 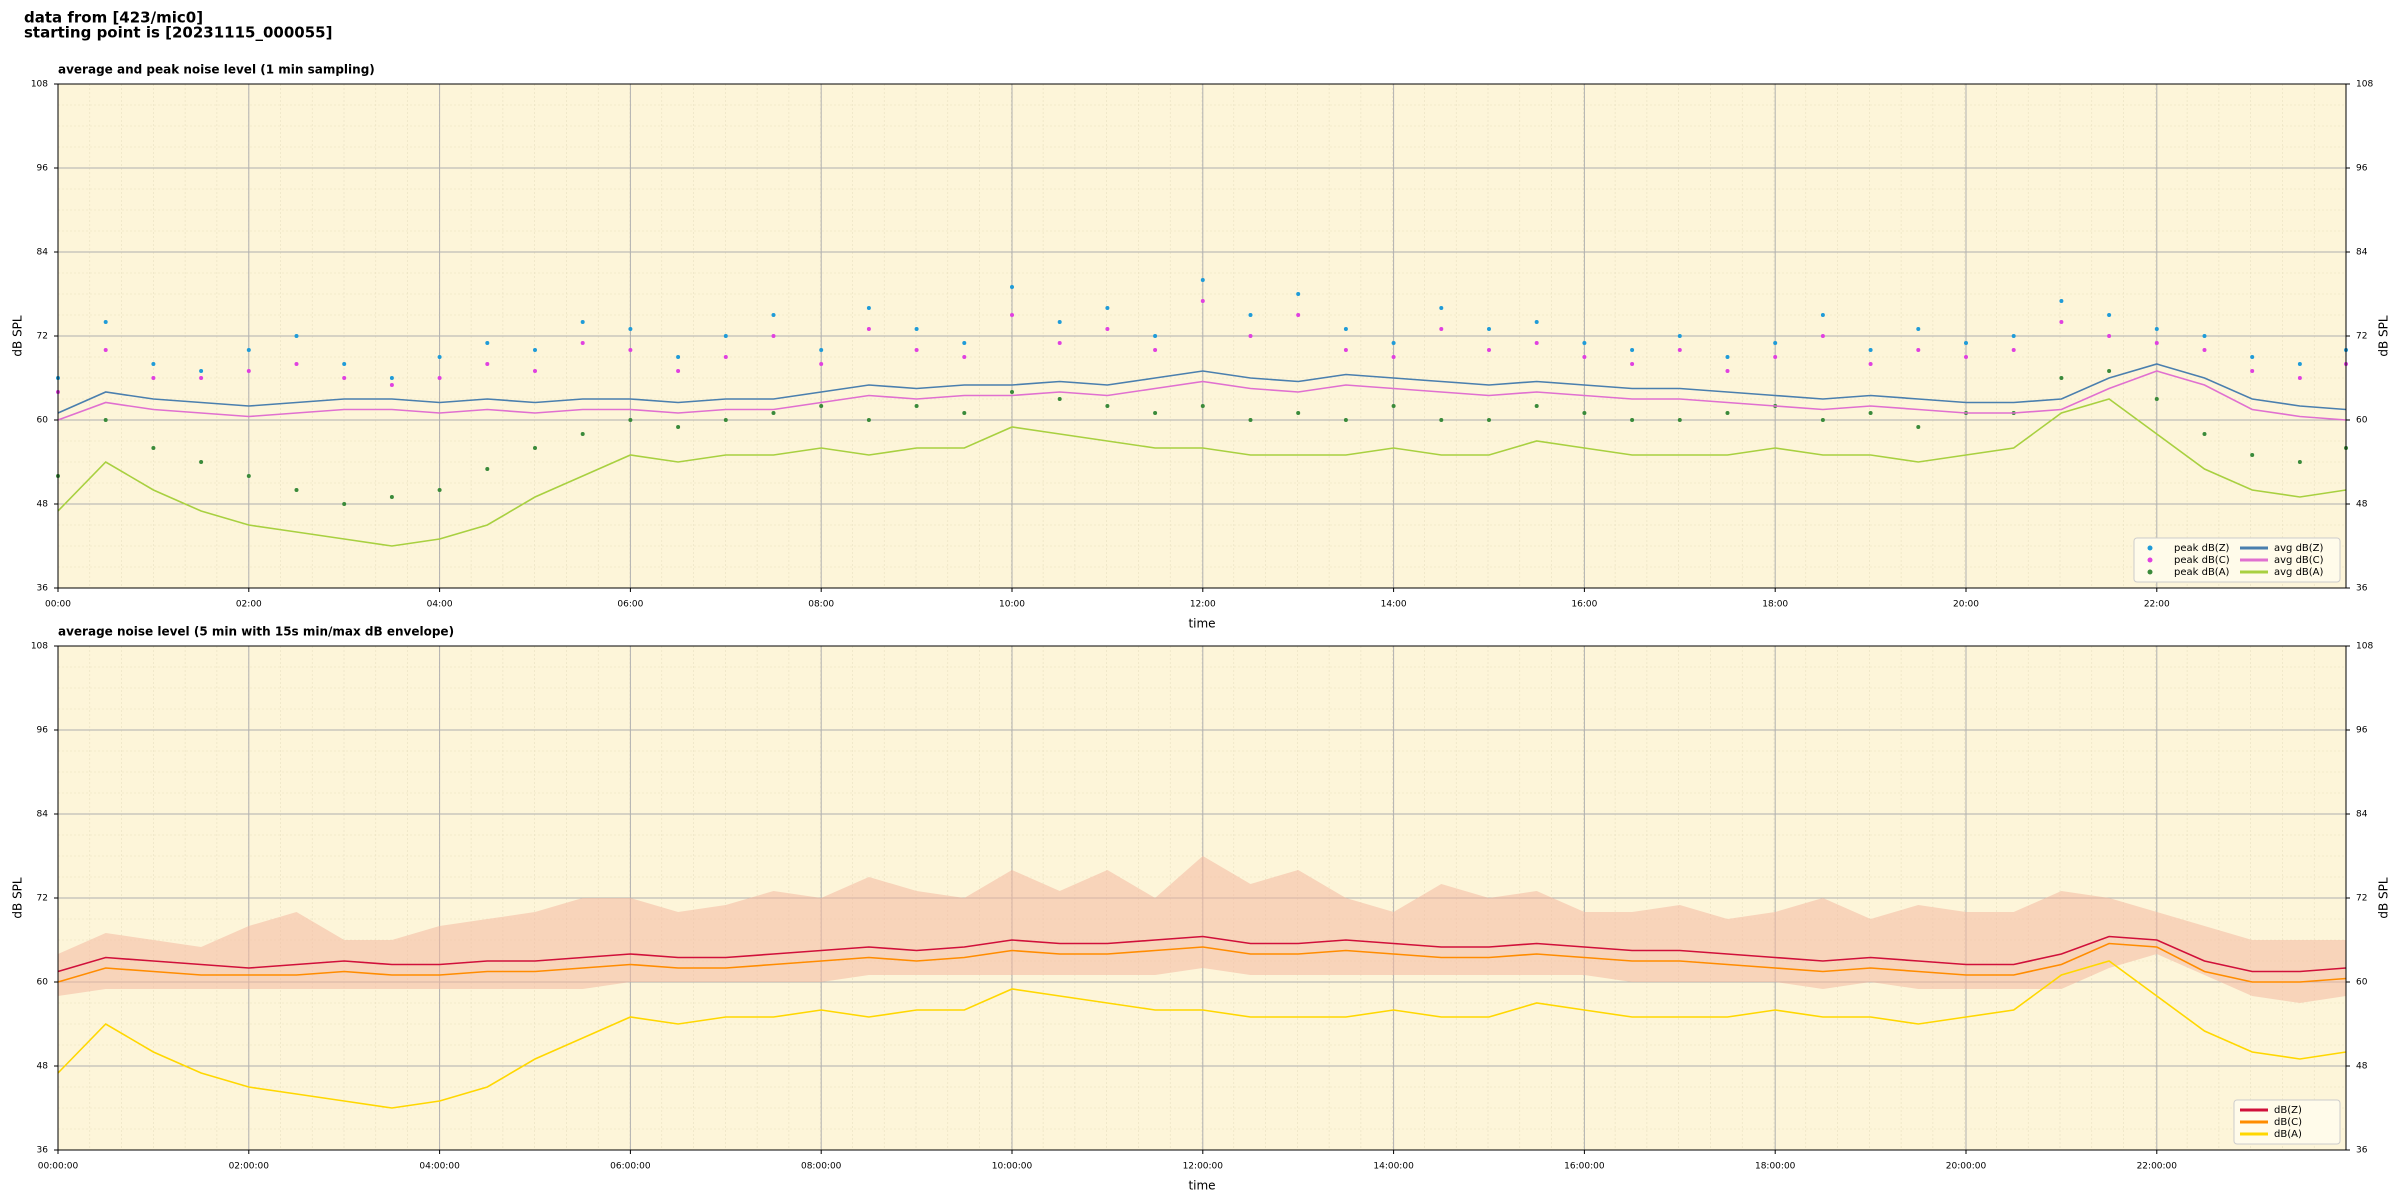 What do you see at coordinates (1966, 605) in the screenshot?
I see `x-tick-label: 20:00` at bounding box center [1966, 605].